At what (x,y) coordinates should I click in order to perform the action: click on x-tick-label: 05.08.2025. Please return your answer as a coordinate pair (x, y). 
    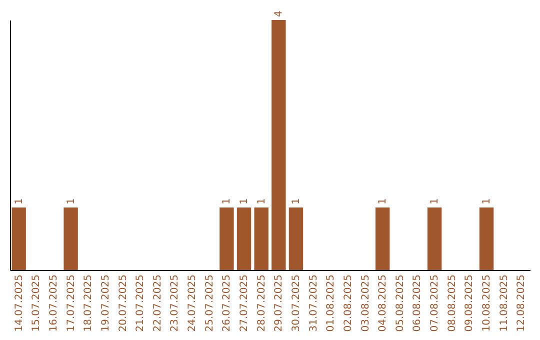
    Looking at the image, I should click on (400, 303).